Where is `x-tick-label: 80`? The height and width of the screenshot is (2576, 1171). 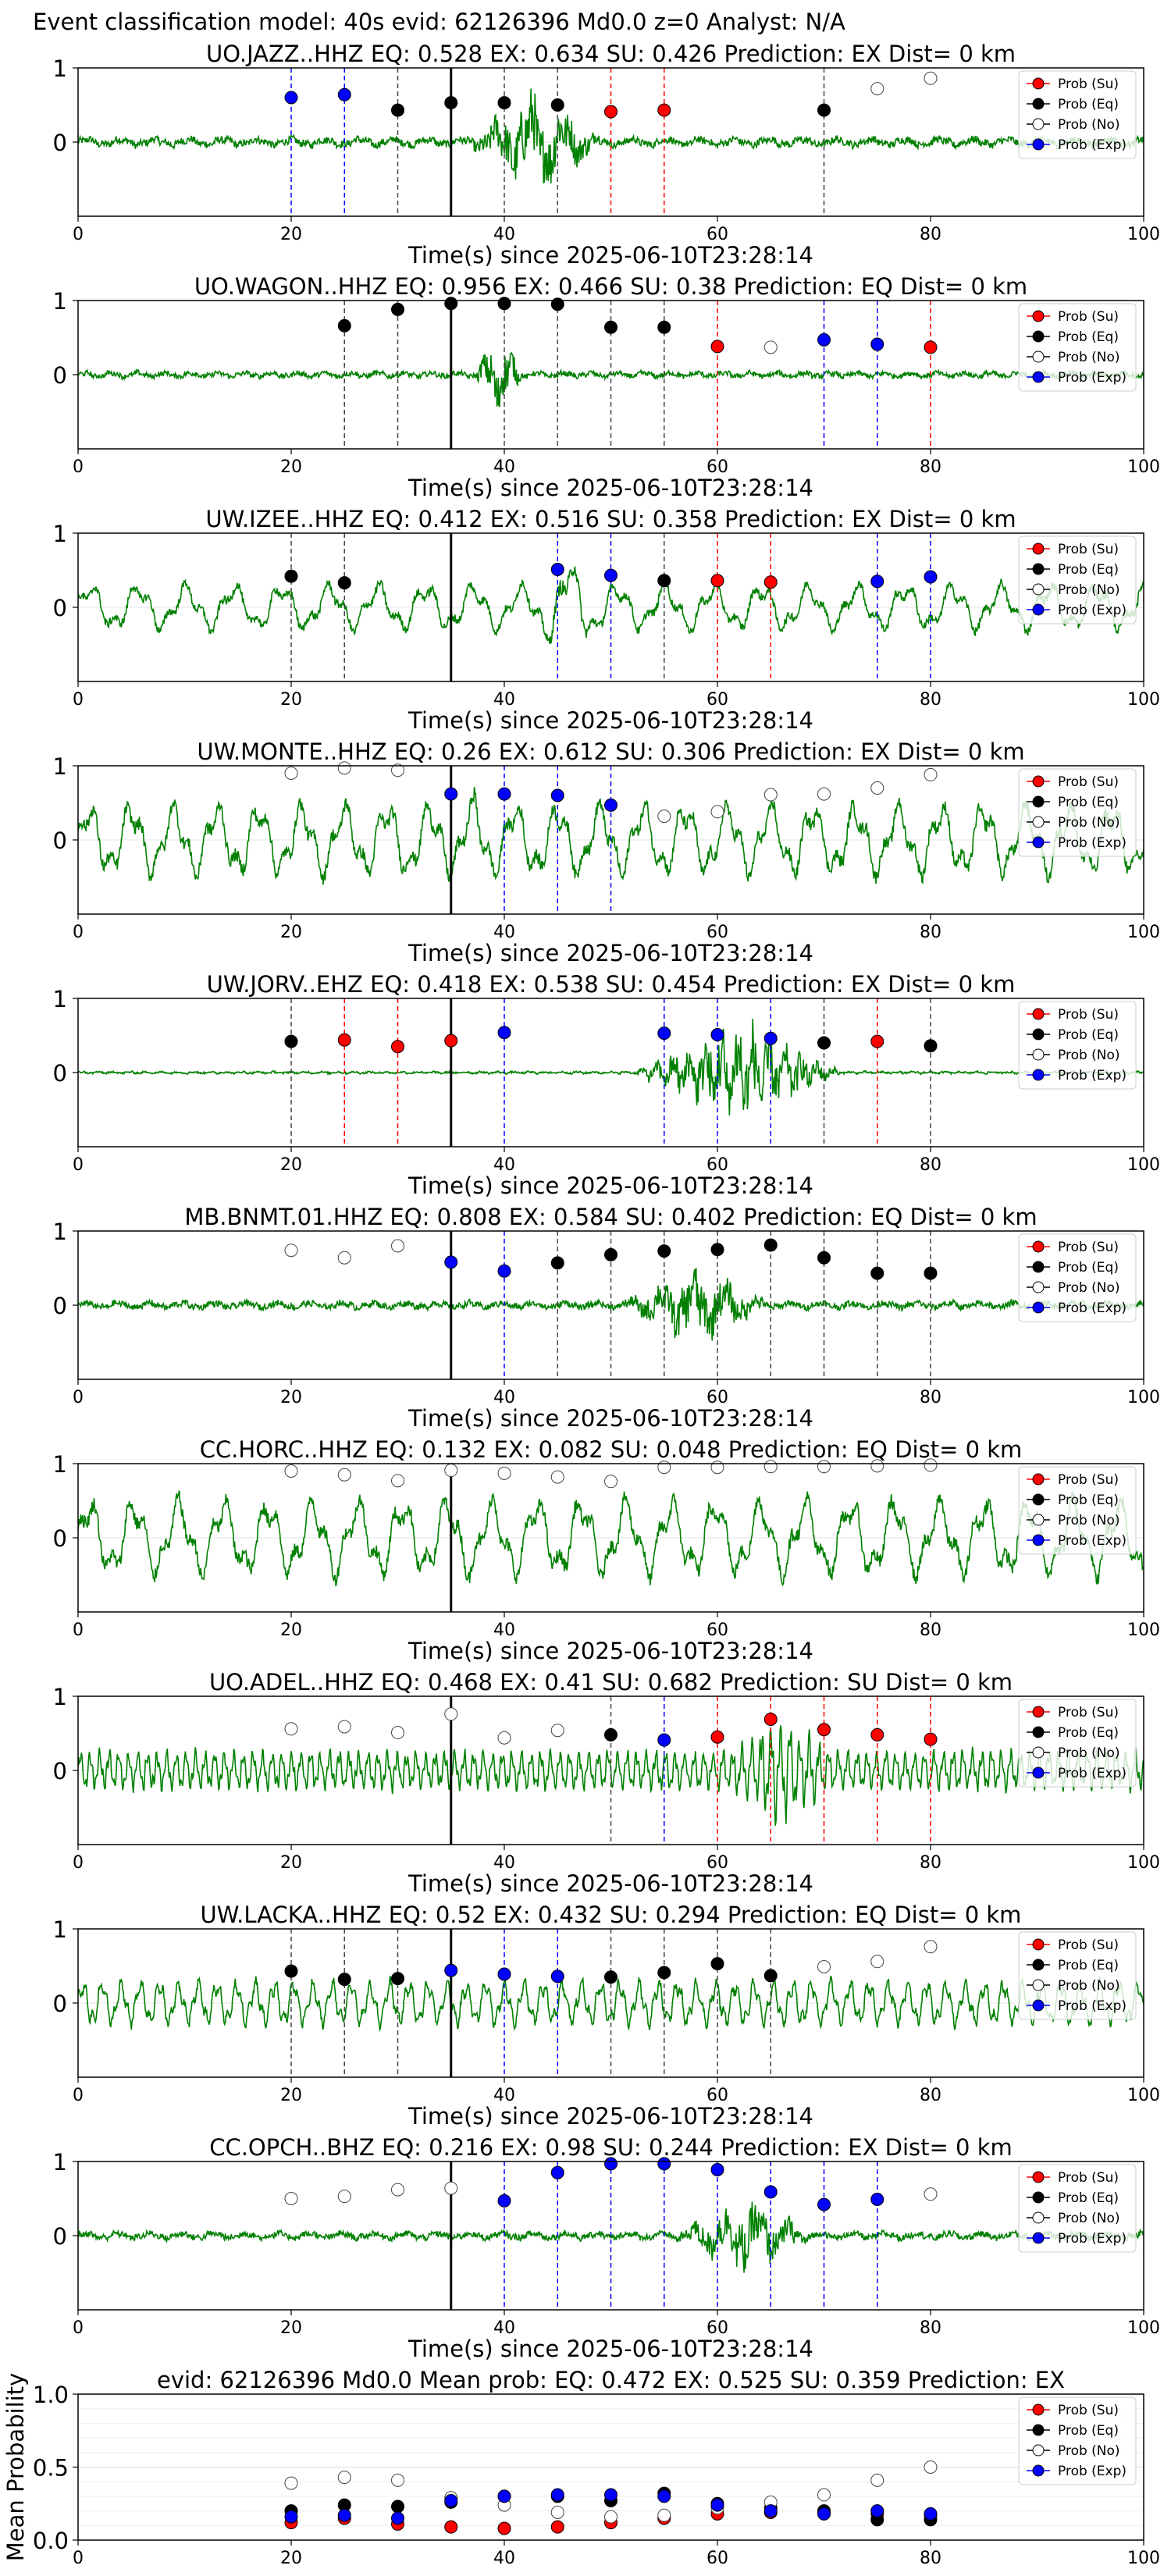 x-tick-label: 80 is located at coordinates (930, 467).